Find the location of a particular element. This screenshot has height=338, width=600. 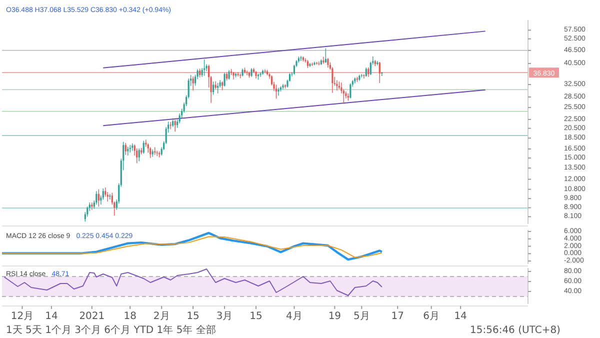

x-tick-label: 3月 is located at coordinates (224, 316).